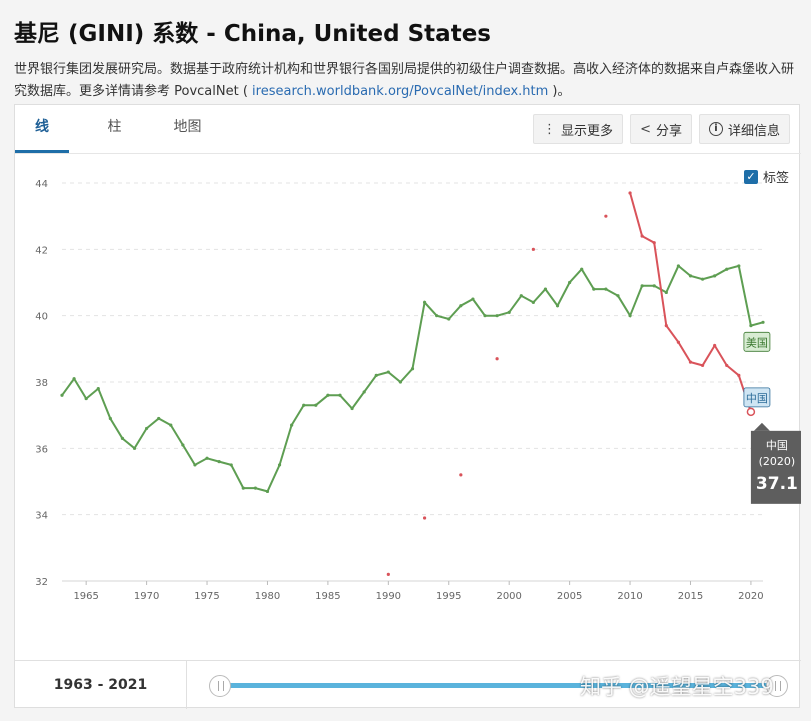 This screenshot has height=721, width=811. Describe the element at coordinates (101, 685) in the screenshot. I see `year-range-label: 1963 - 2021` at that location.